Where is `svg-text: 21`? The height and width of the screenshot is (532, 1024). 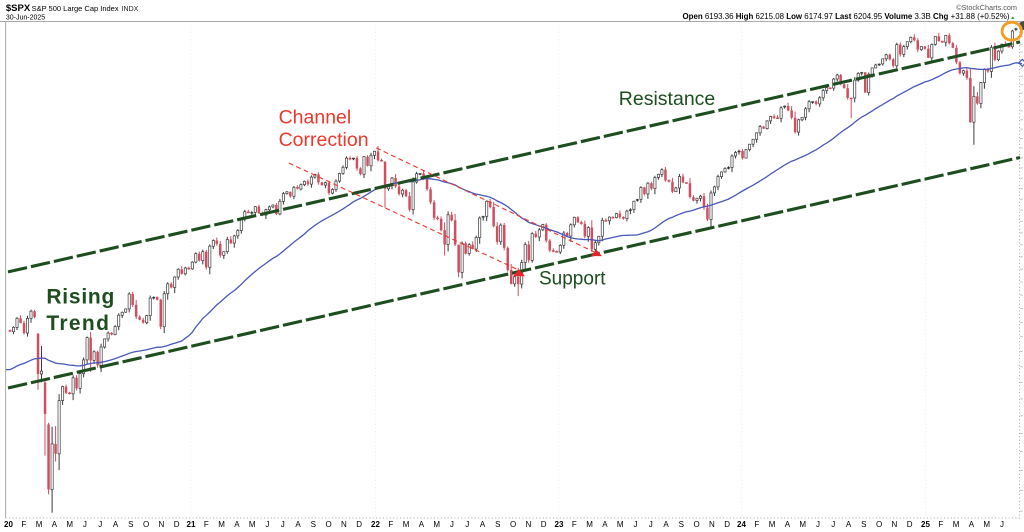
svg-text: 21 is located at coordinates (191, 524).